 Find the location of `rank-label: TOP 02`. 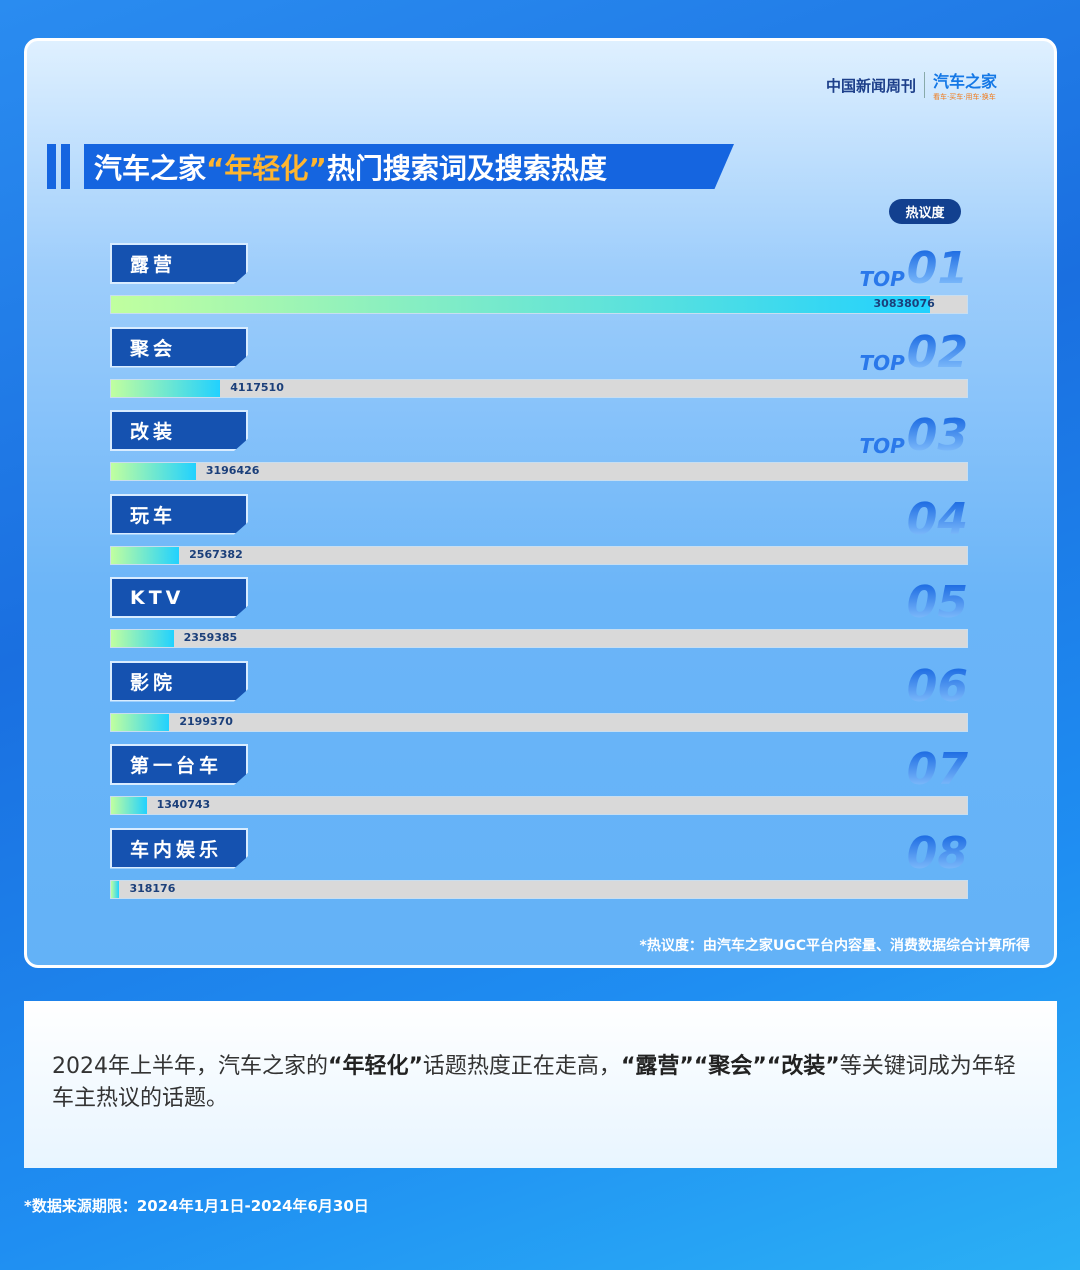

rank-label: TOP 02 is located at coordinates (913, 352).